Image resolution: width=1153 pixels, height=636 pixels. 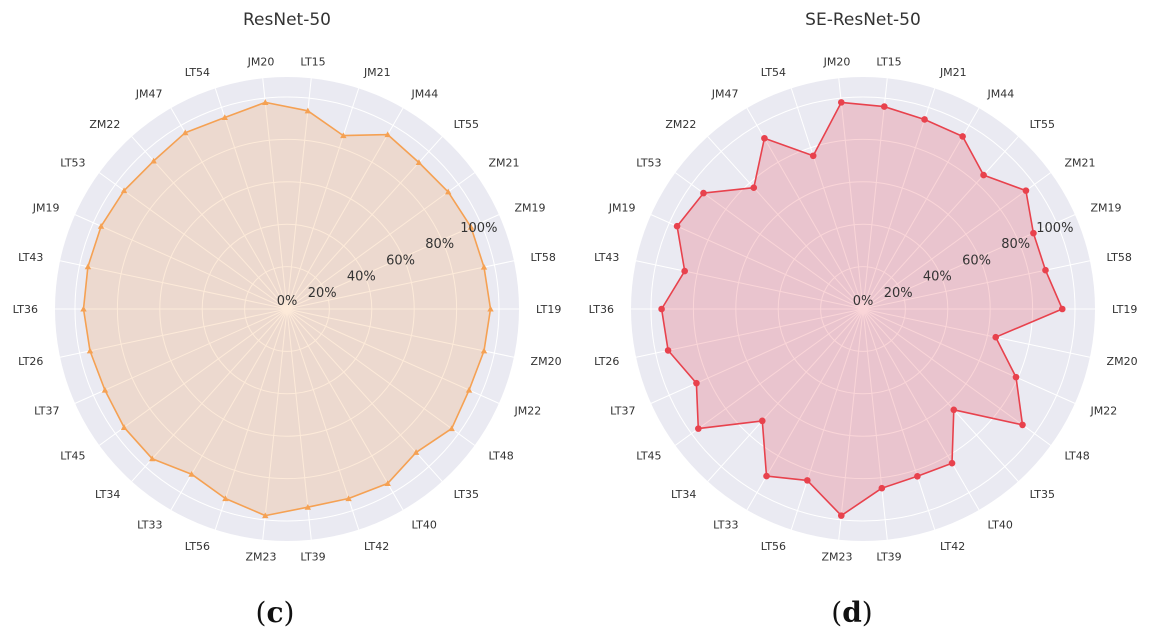 I want to click on category-label: LT45, so click(x=648, y=455).